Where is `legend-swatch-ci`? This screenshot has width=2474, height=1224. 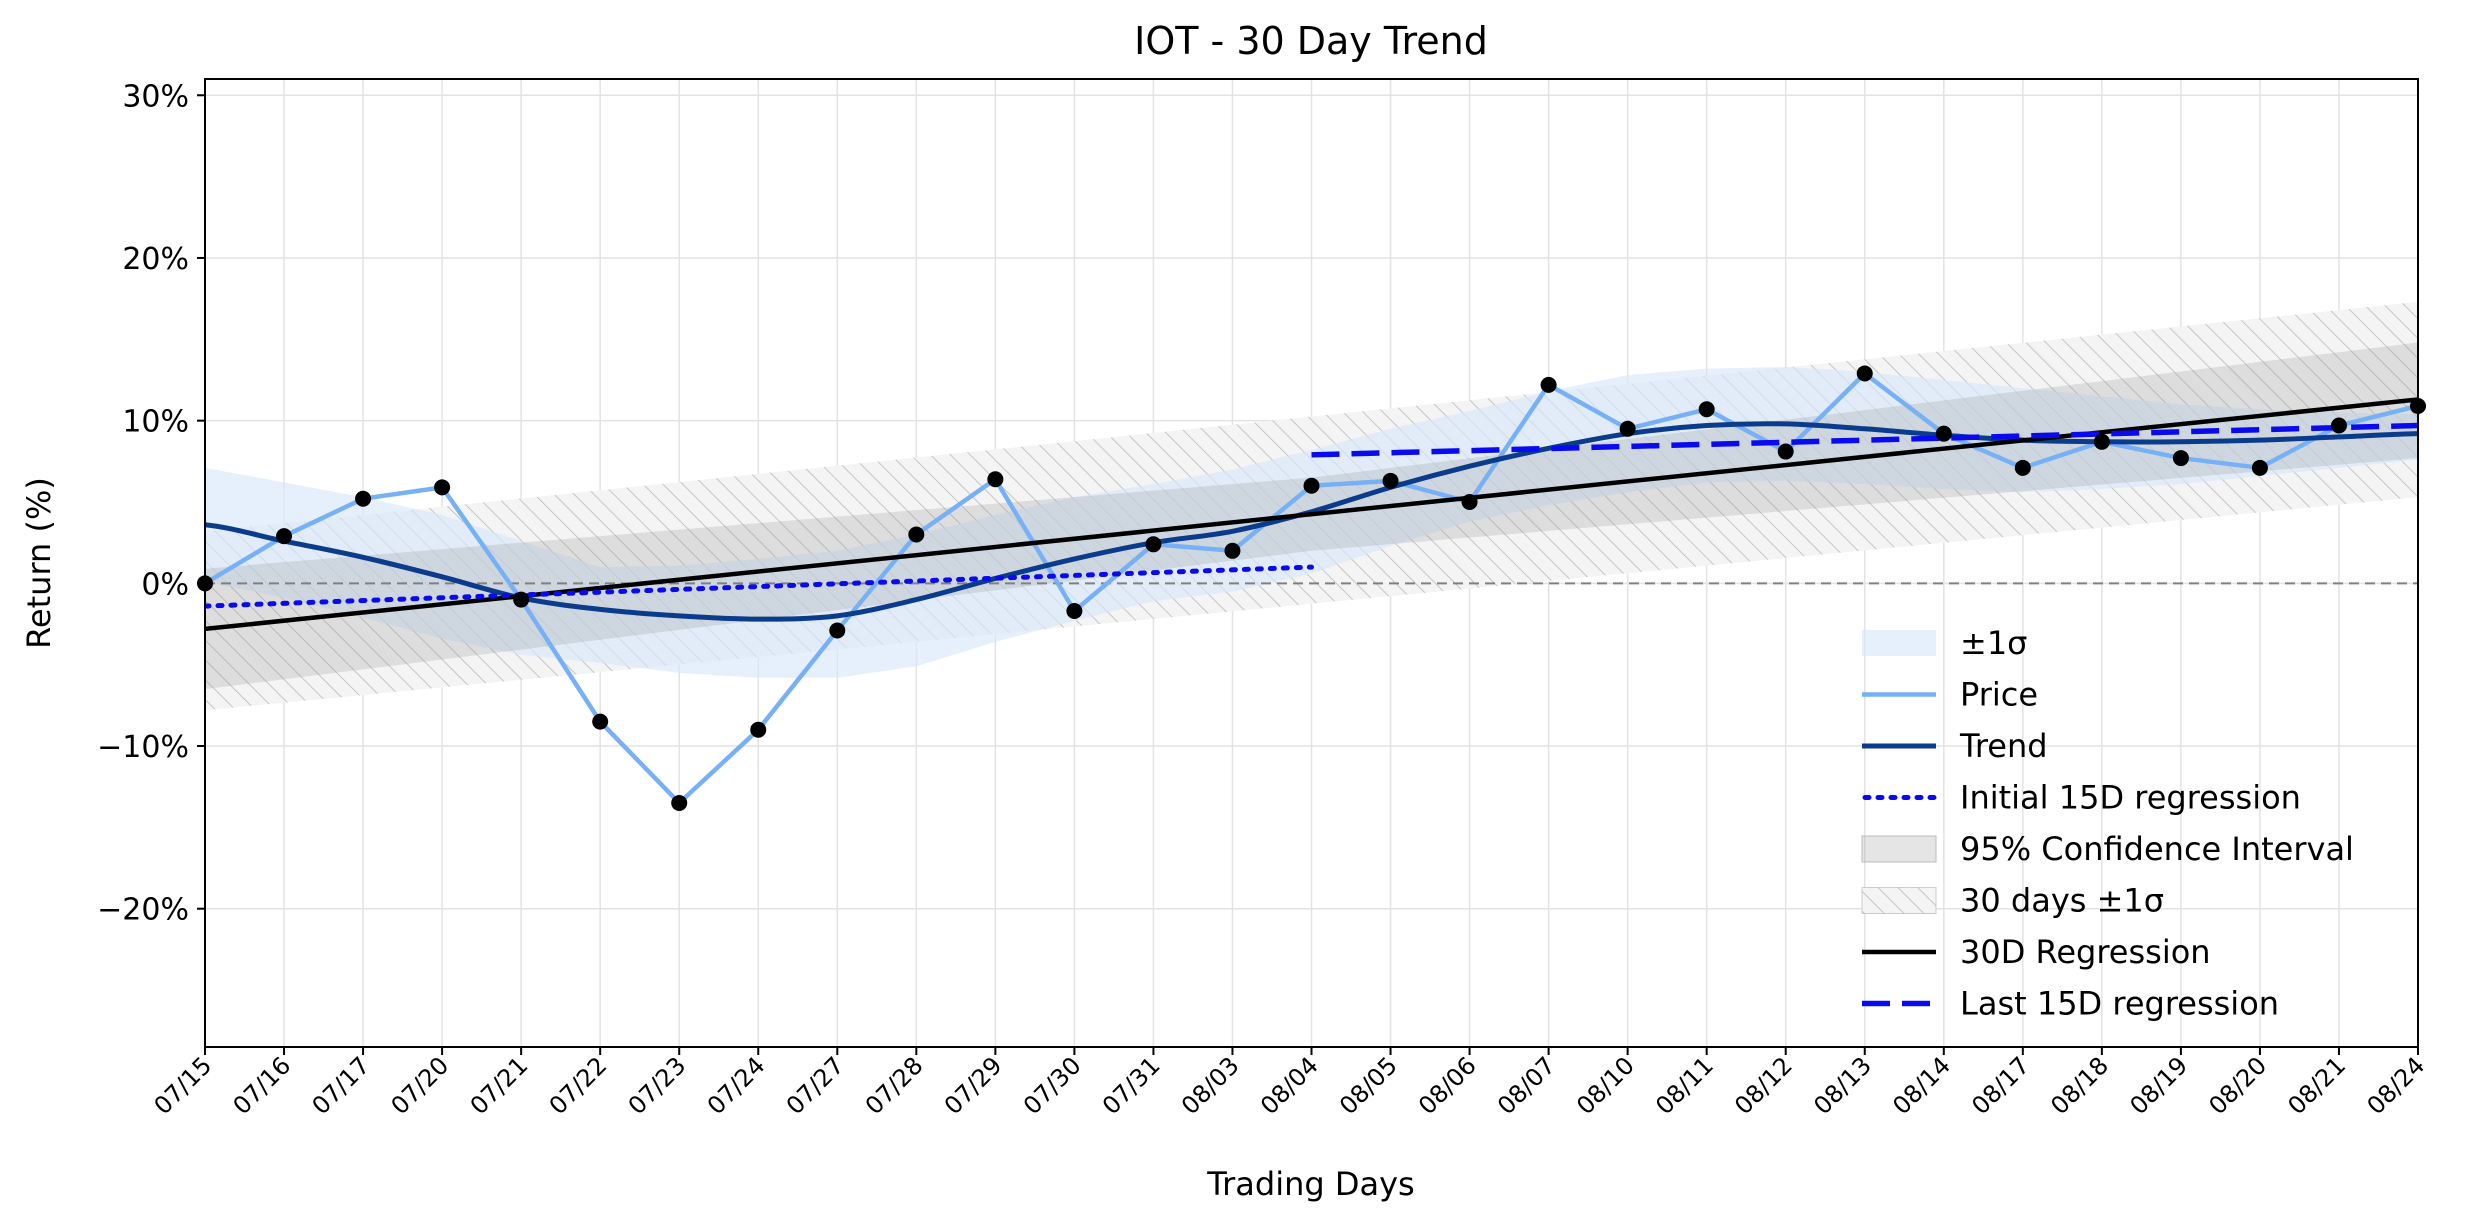
legend-swatch-ci is located at coordinates (1899, 849).